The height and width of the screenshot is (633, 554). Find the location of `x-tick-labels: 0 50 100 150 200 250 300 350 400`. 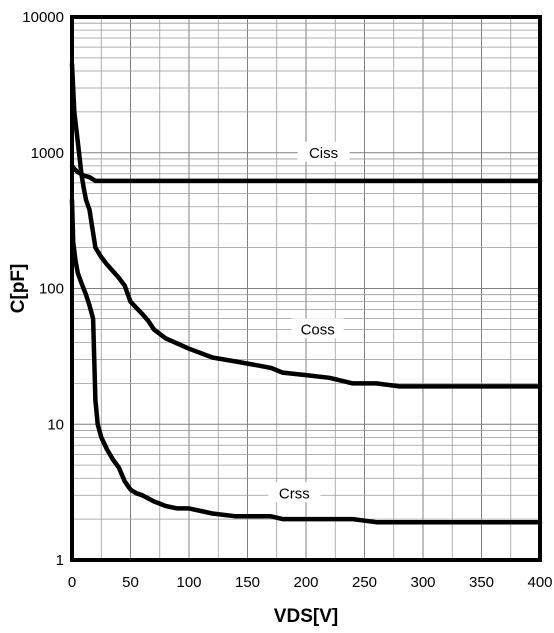

x-tick-labels: 0 50 100 150 200 250 300 350 400 is located at coordinates (310, 582).